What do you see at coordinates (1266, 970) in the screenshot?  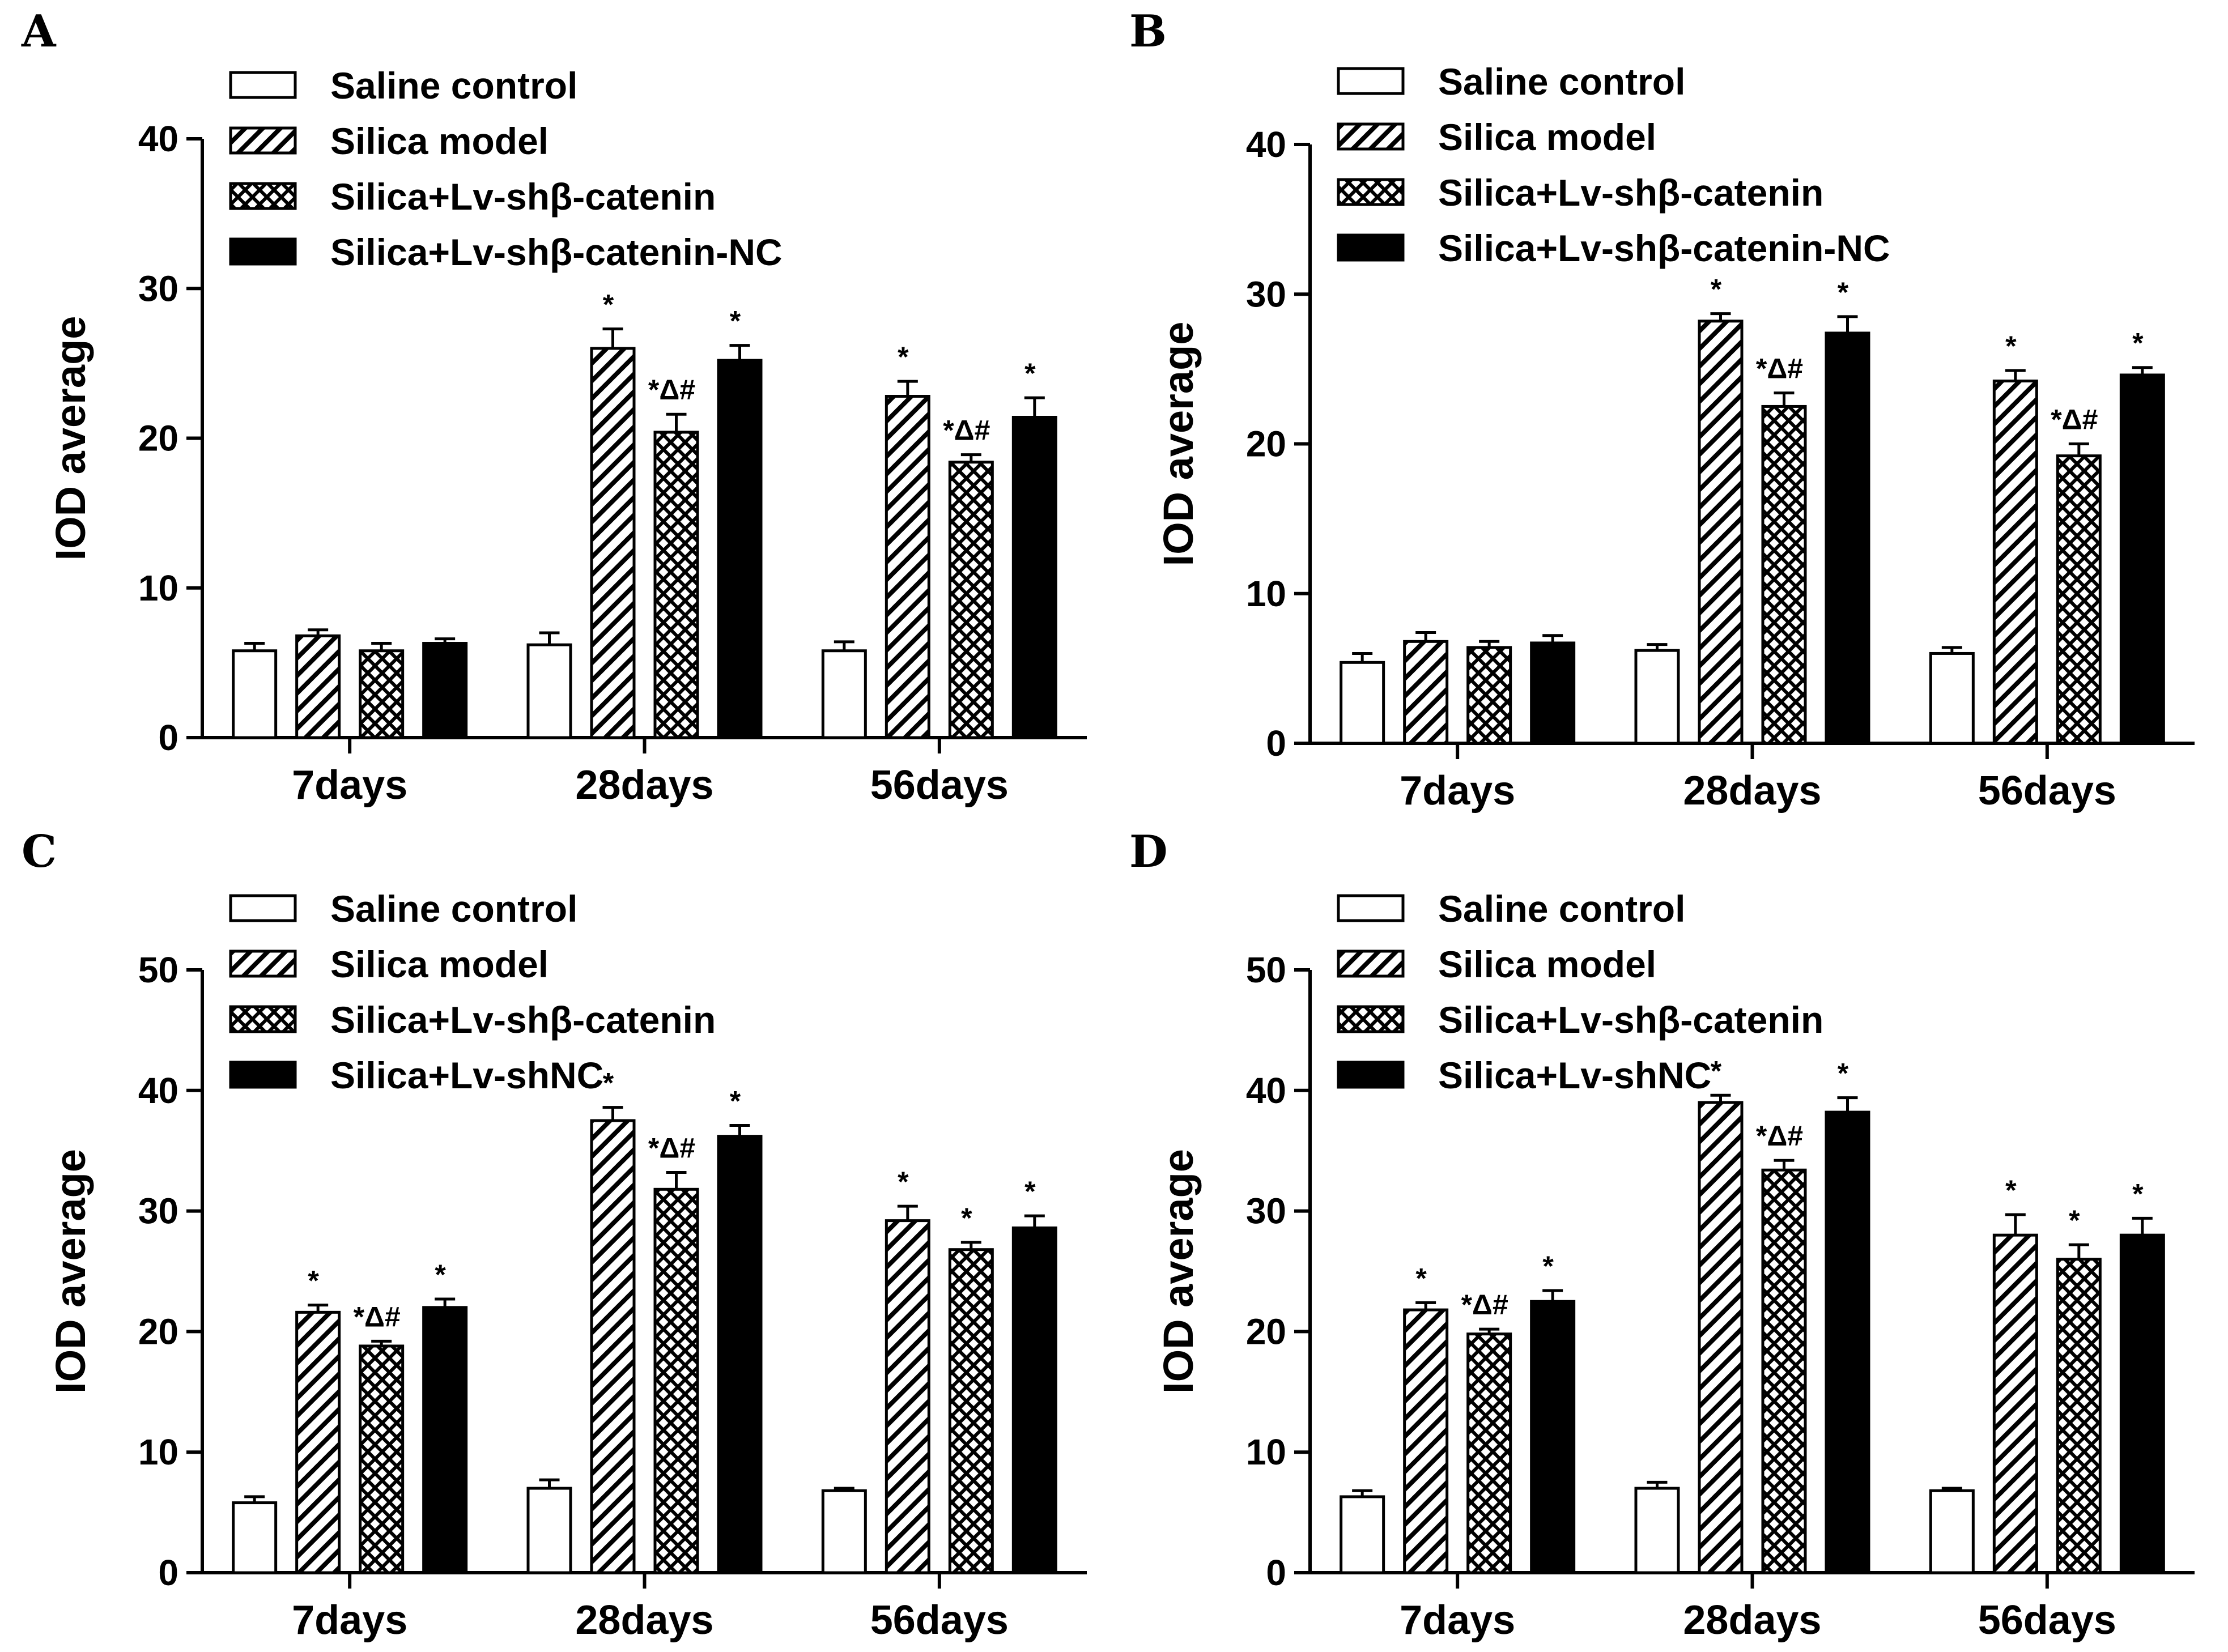 I see `y-tick-label: 50` at bounding box center [1266, 970].